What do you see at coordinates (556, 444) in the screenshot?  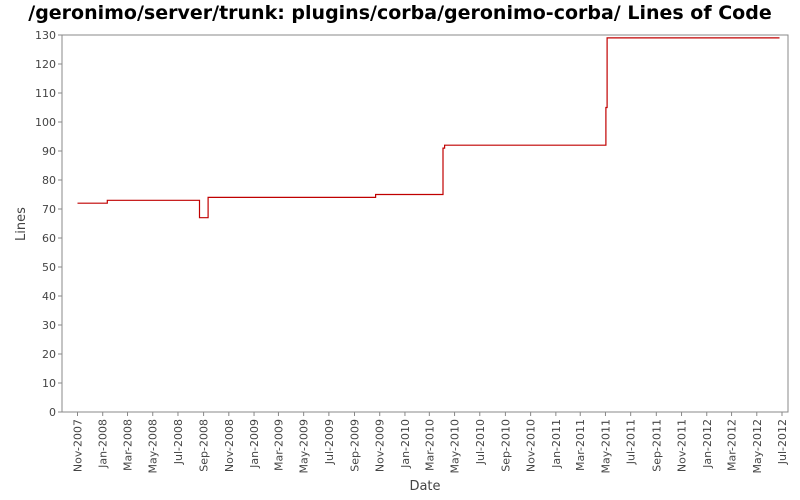 I see `x-tick-label: Jan-2011` at bounding box center [556, 444].